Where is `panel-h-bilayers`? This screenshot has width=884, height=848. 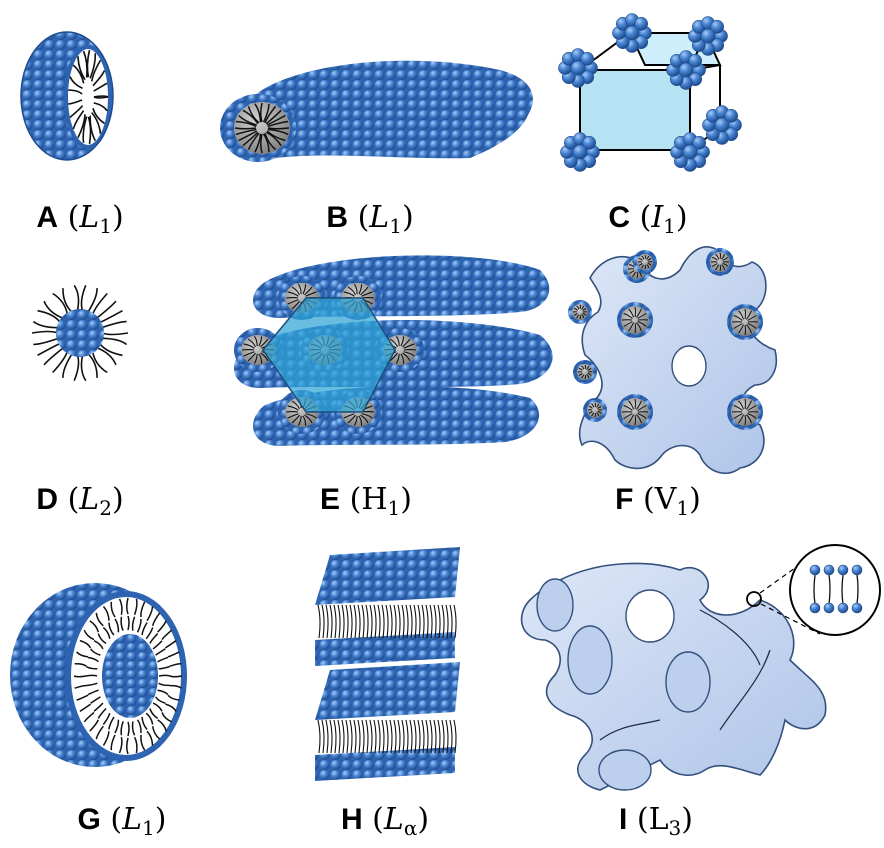 panel-h-bilayers is located at coordinates (387, 664).